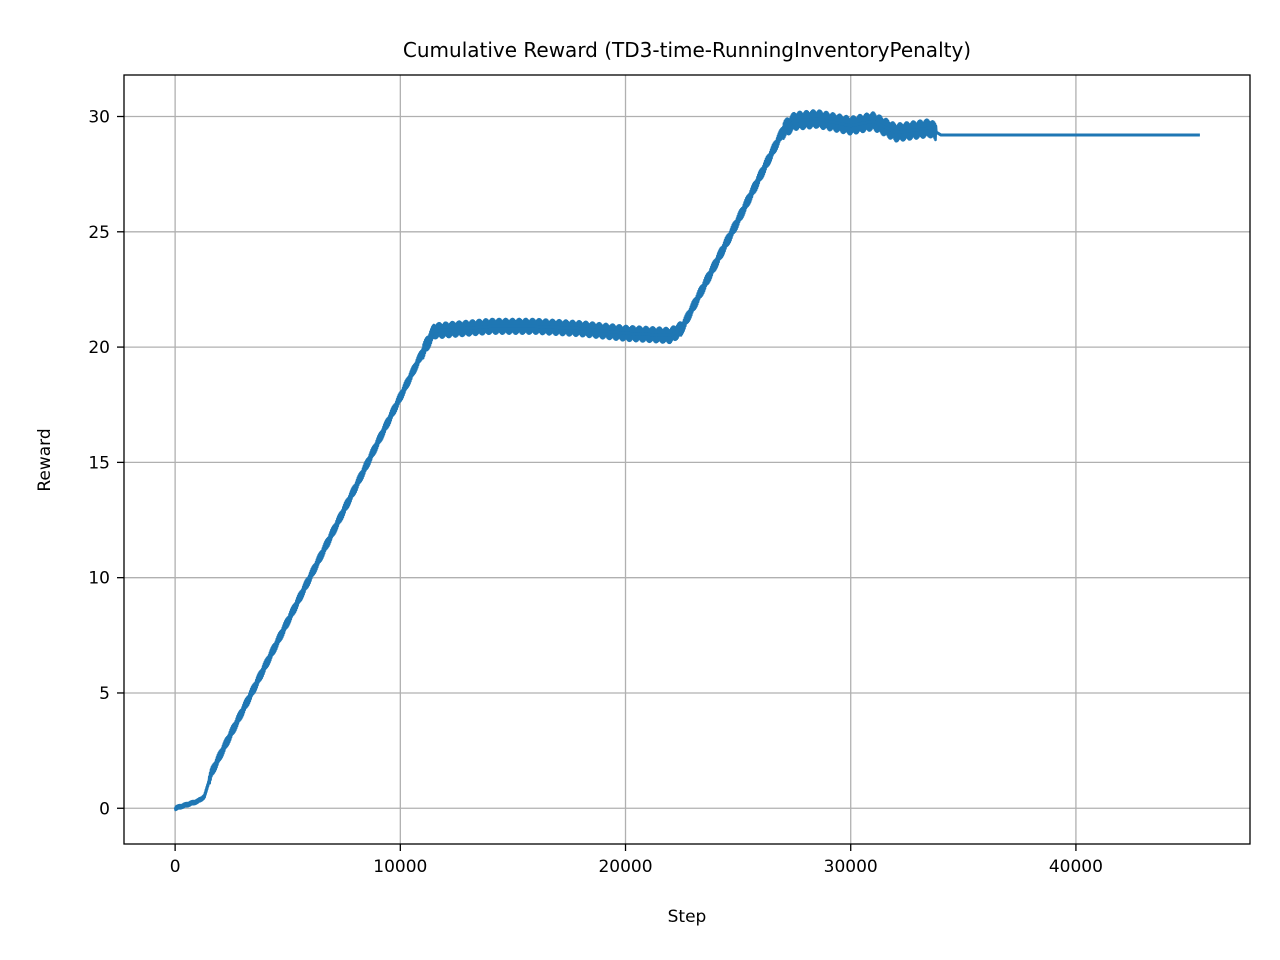 The image size is (1280, 960). I want to click on x-axis-ticks: 0 10000 20000 30000 40000, so click(636, 860).